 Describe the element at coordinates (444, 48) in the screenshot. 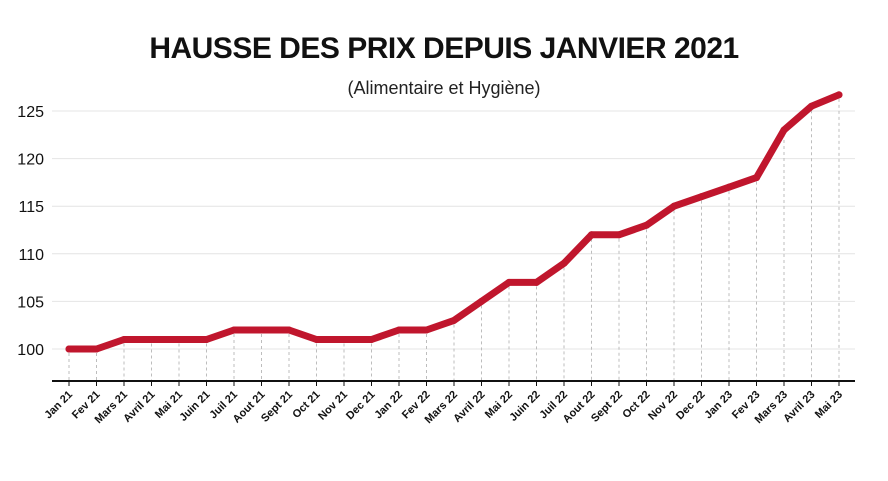

I see `chart-title: HAUSSE DES PRIX DEPUIS JANVIER 2021` at that location.